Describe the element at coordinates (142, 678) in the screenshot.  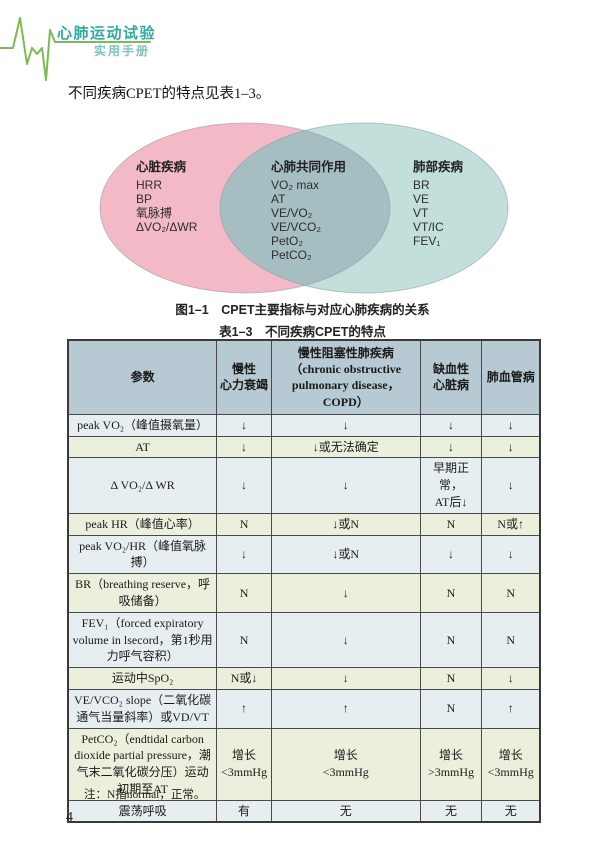
I see `param-cell: 运动中SpO₂` at that location.